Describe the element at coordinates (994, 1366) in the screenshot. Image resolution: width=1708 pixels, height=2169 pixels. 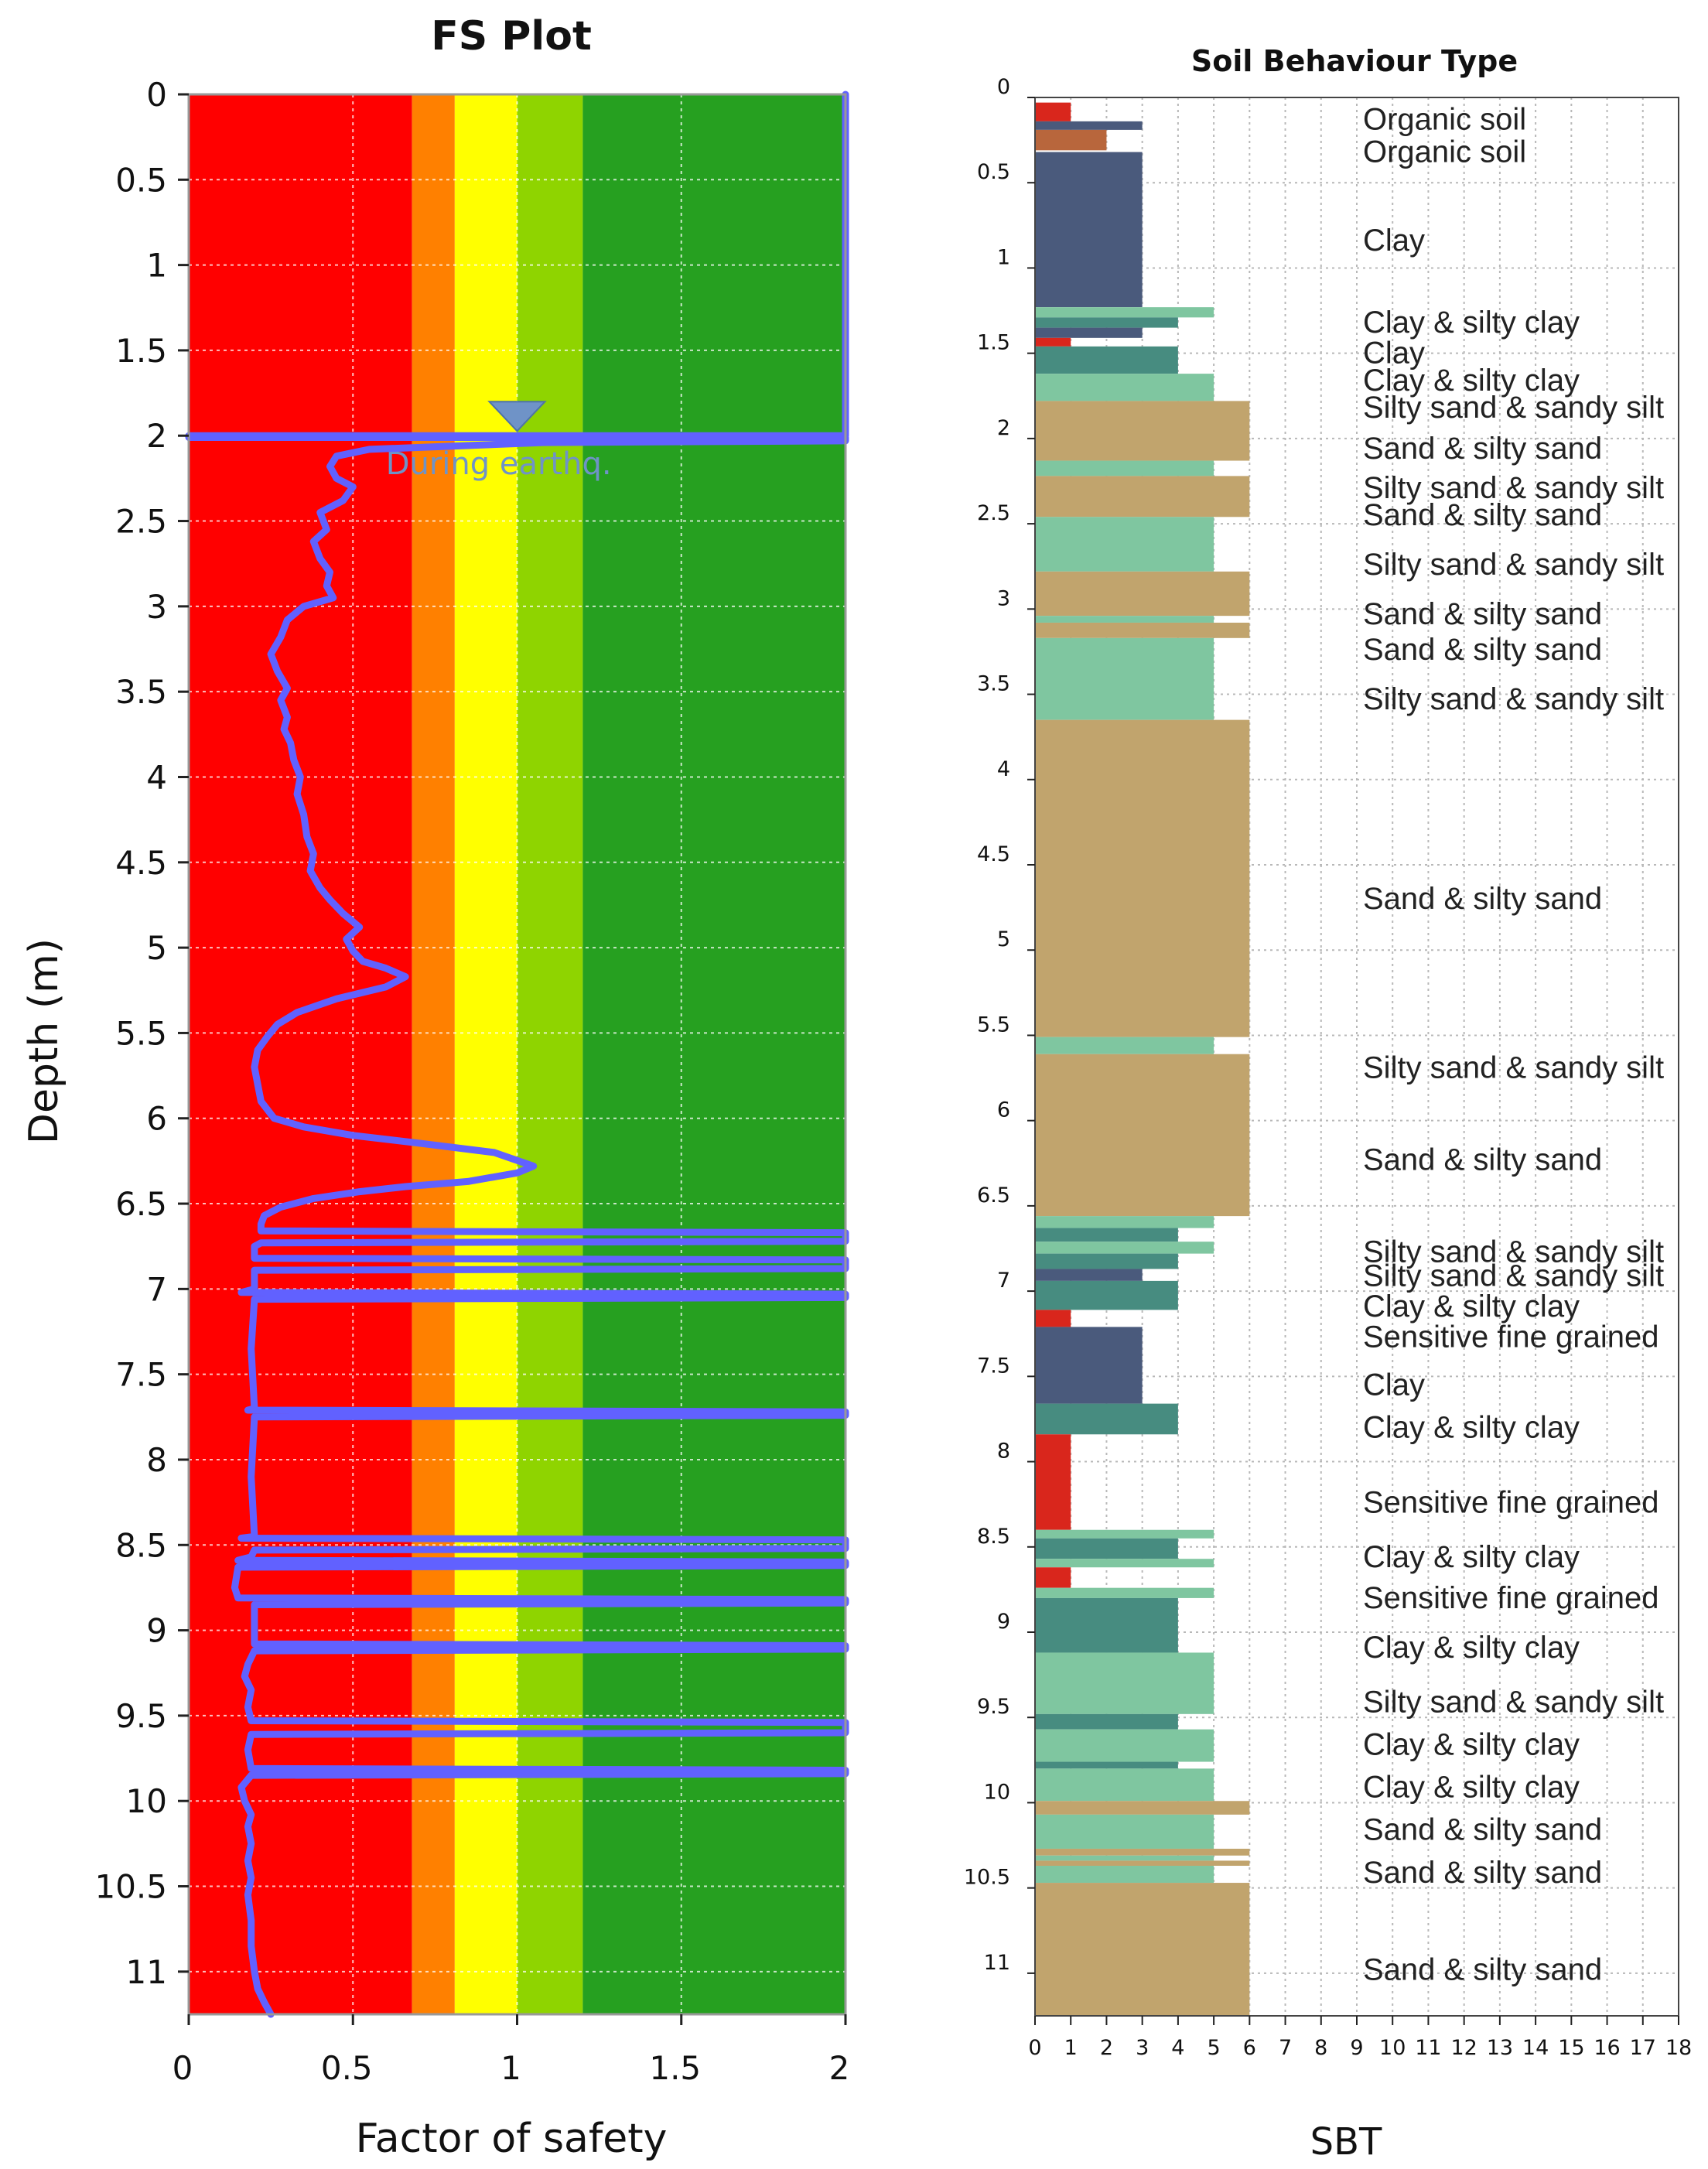
I see `sbt-ytick-label-15: 7.5` at that location.